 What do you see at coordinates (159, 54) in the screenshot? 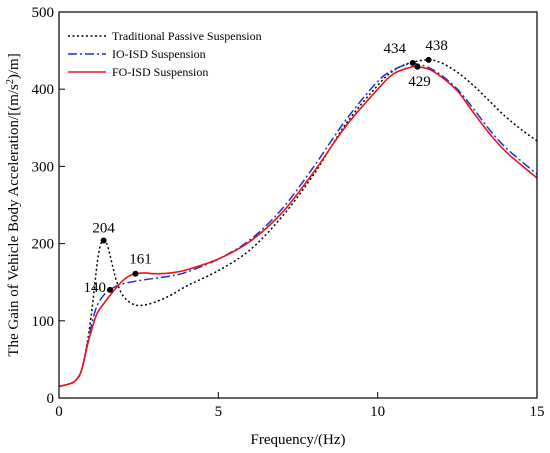
I see `legend-label-io-isd-suspension: IO-ISD Suspension` at bounding box center [159, 54].